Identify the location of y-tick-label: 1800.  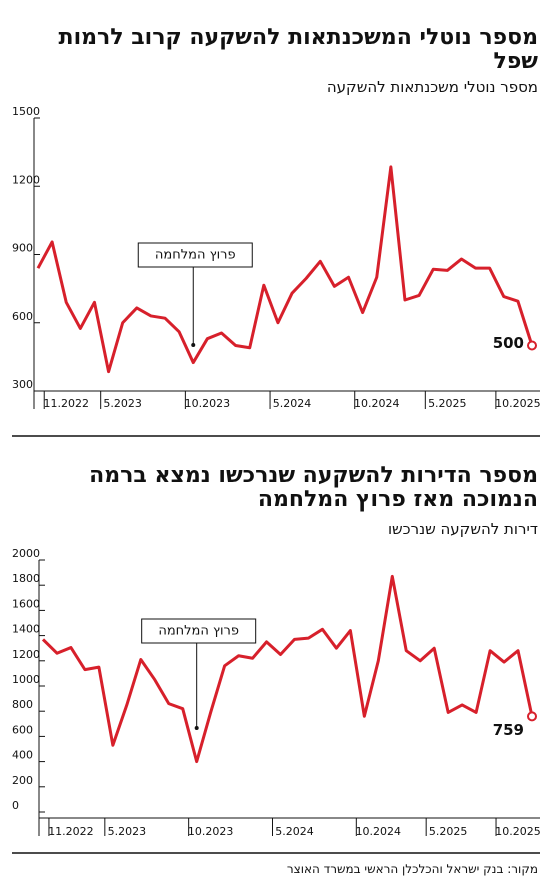
(26, 578).